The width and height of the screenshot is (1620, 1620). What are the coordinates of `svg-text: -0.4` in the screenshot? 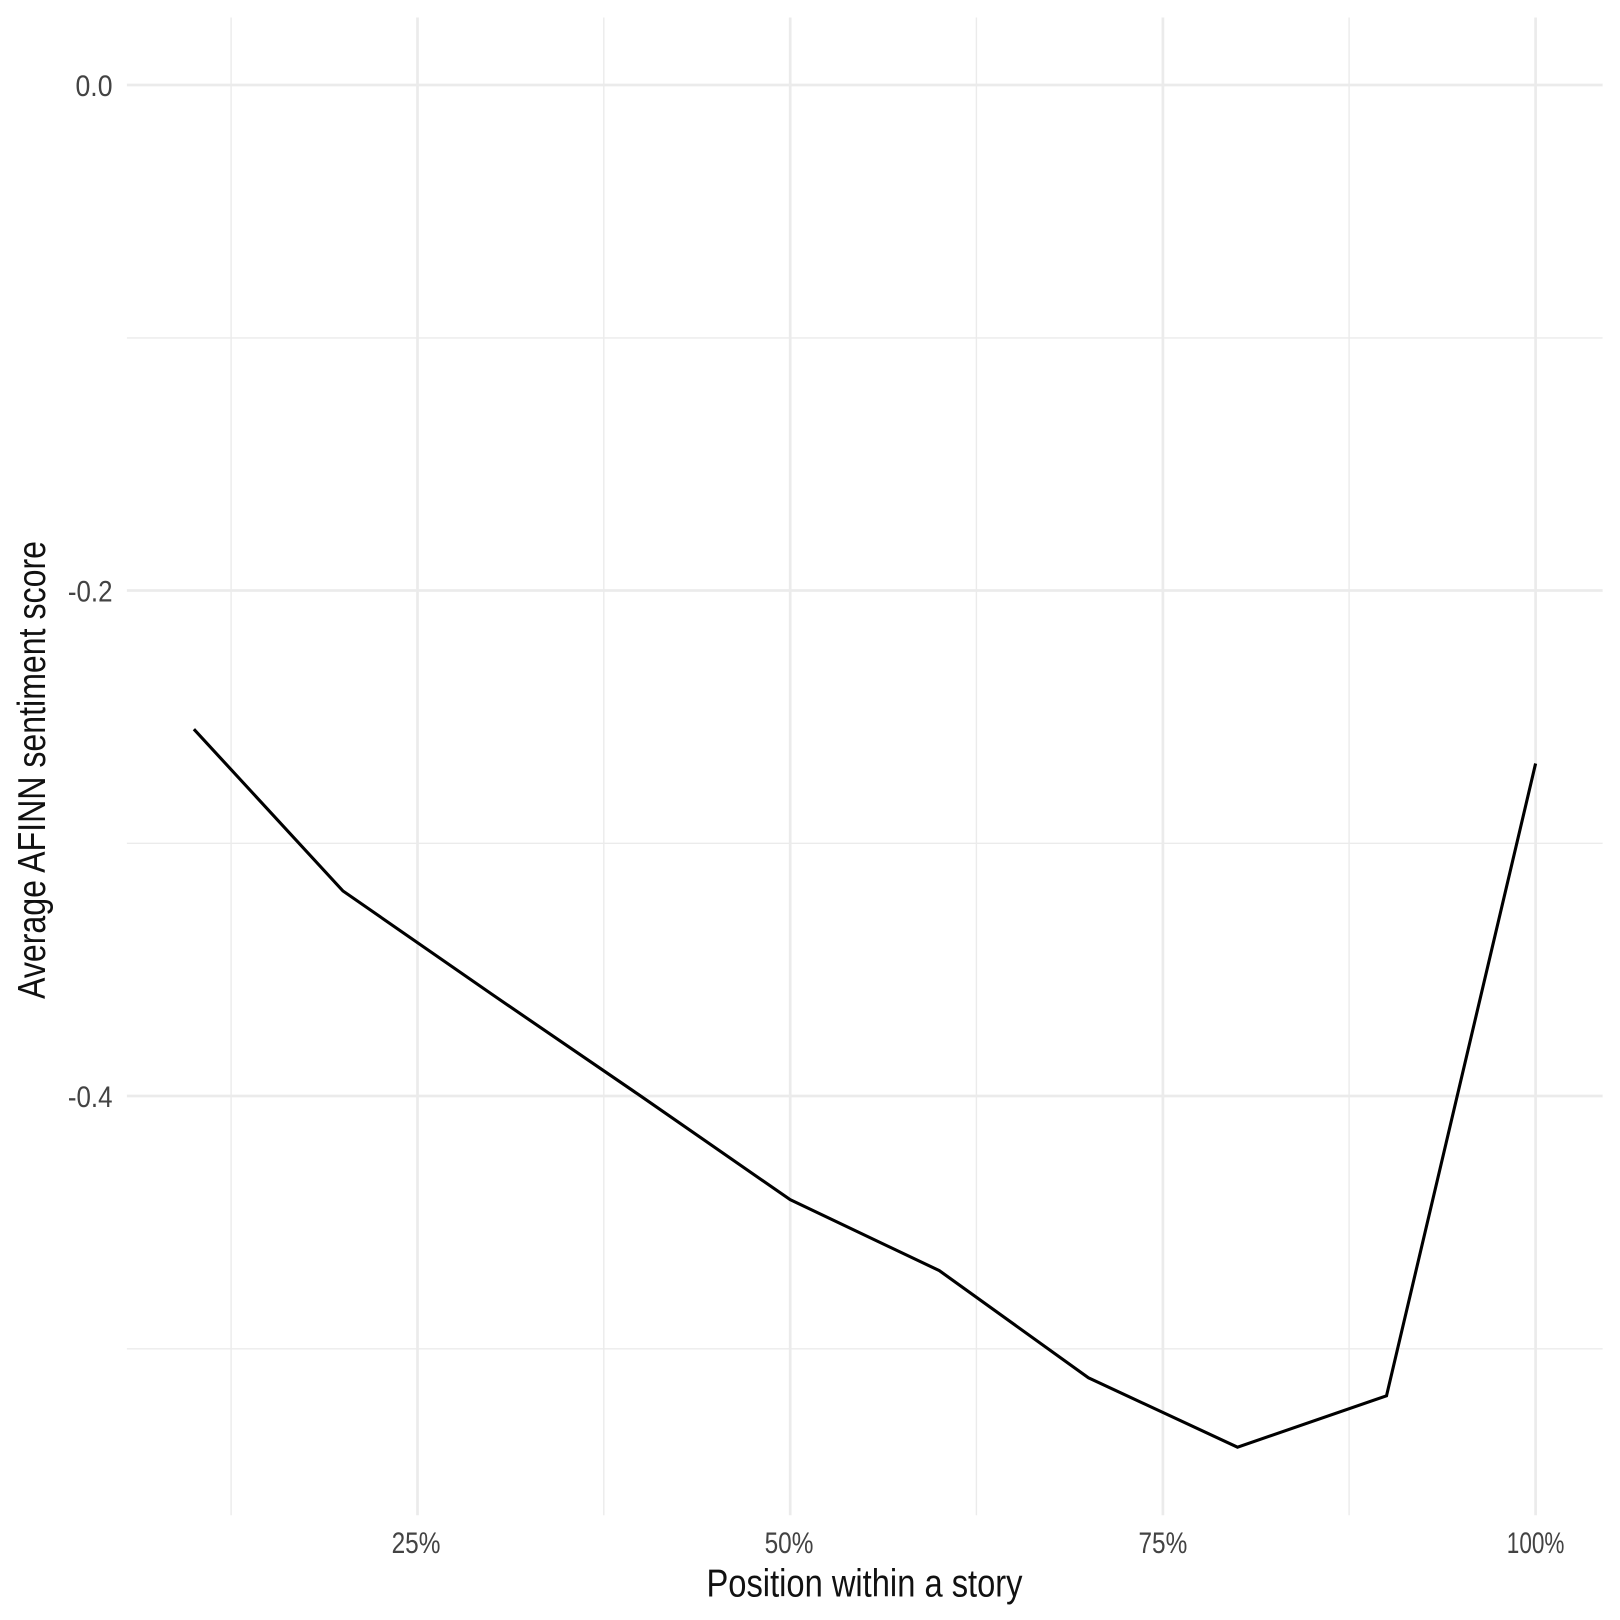 It's located at (90, 1097).